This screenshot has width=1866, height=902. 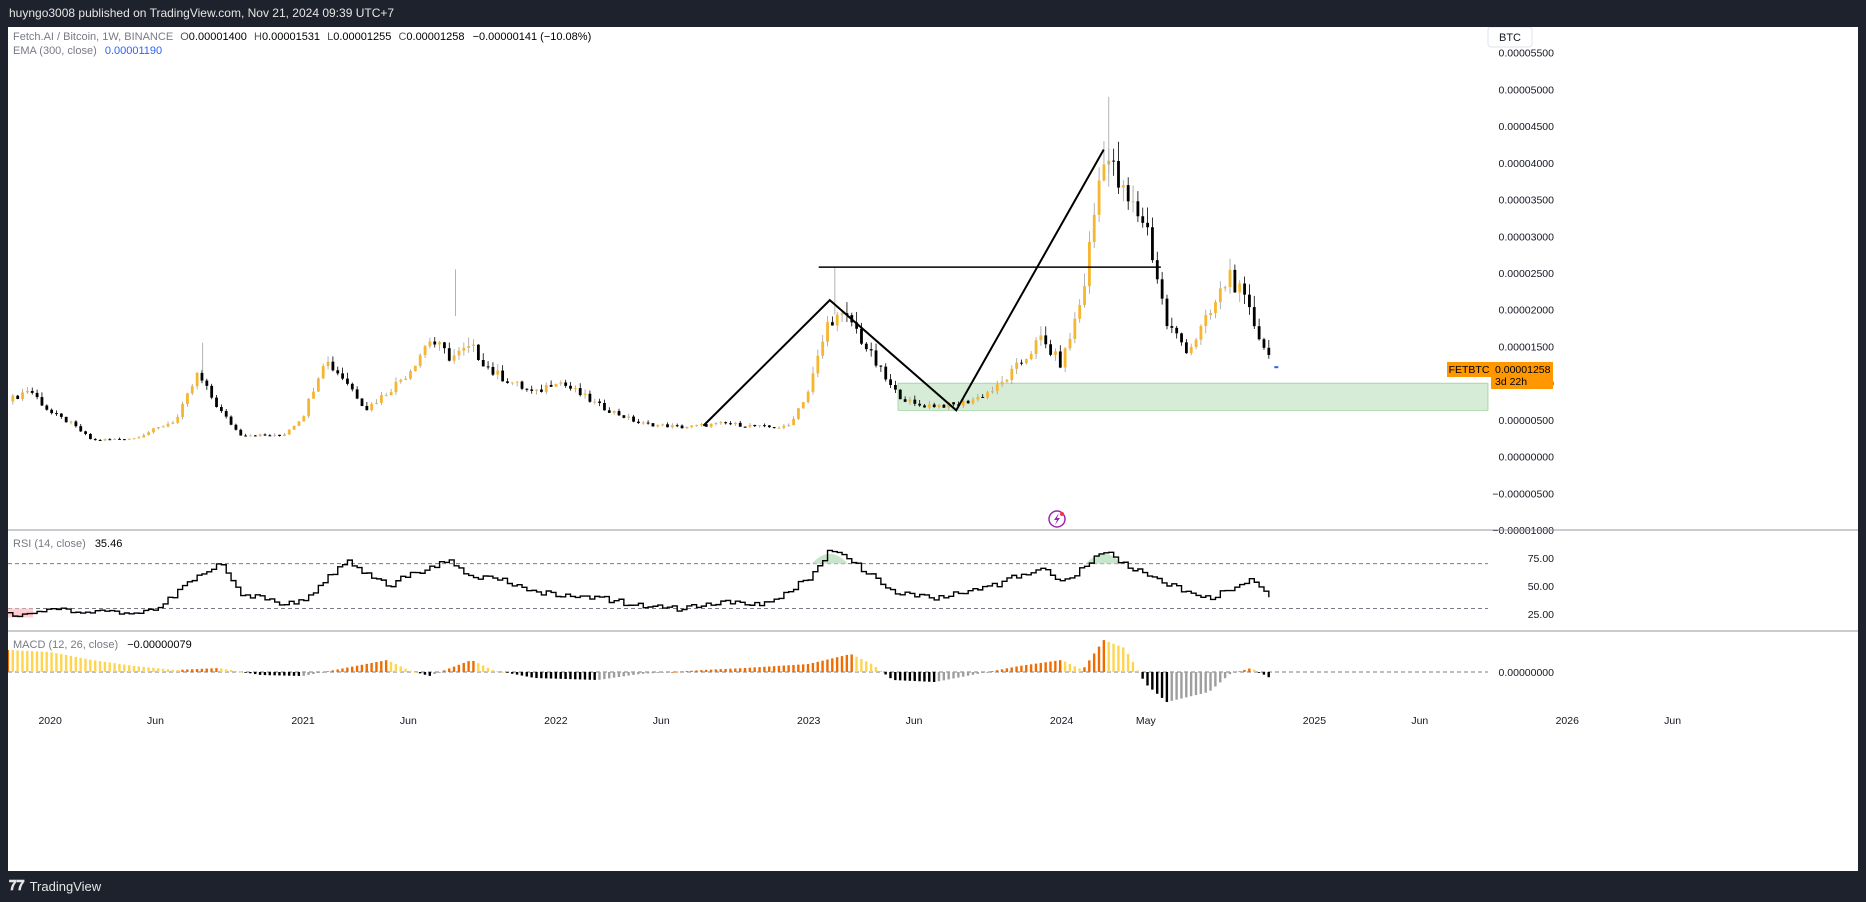 What do you see at coordinates (903, 288) in the screenshot?
I see `trend-line-drawing` at bounding box center [903, 288].